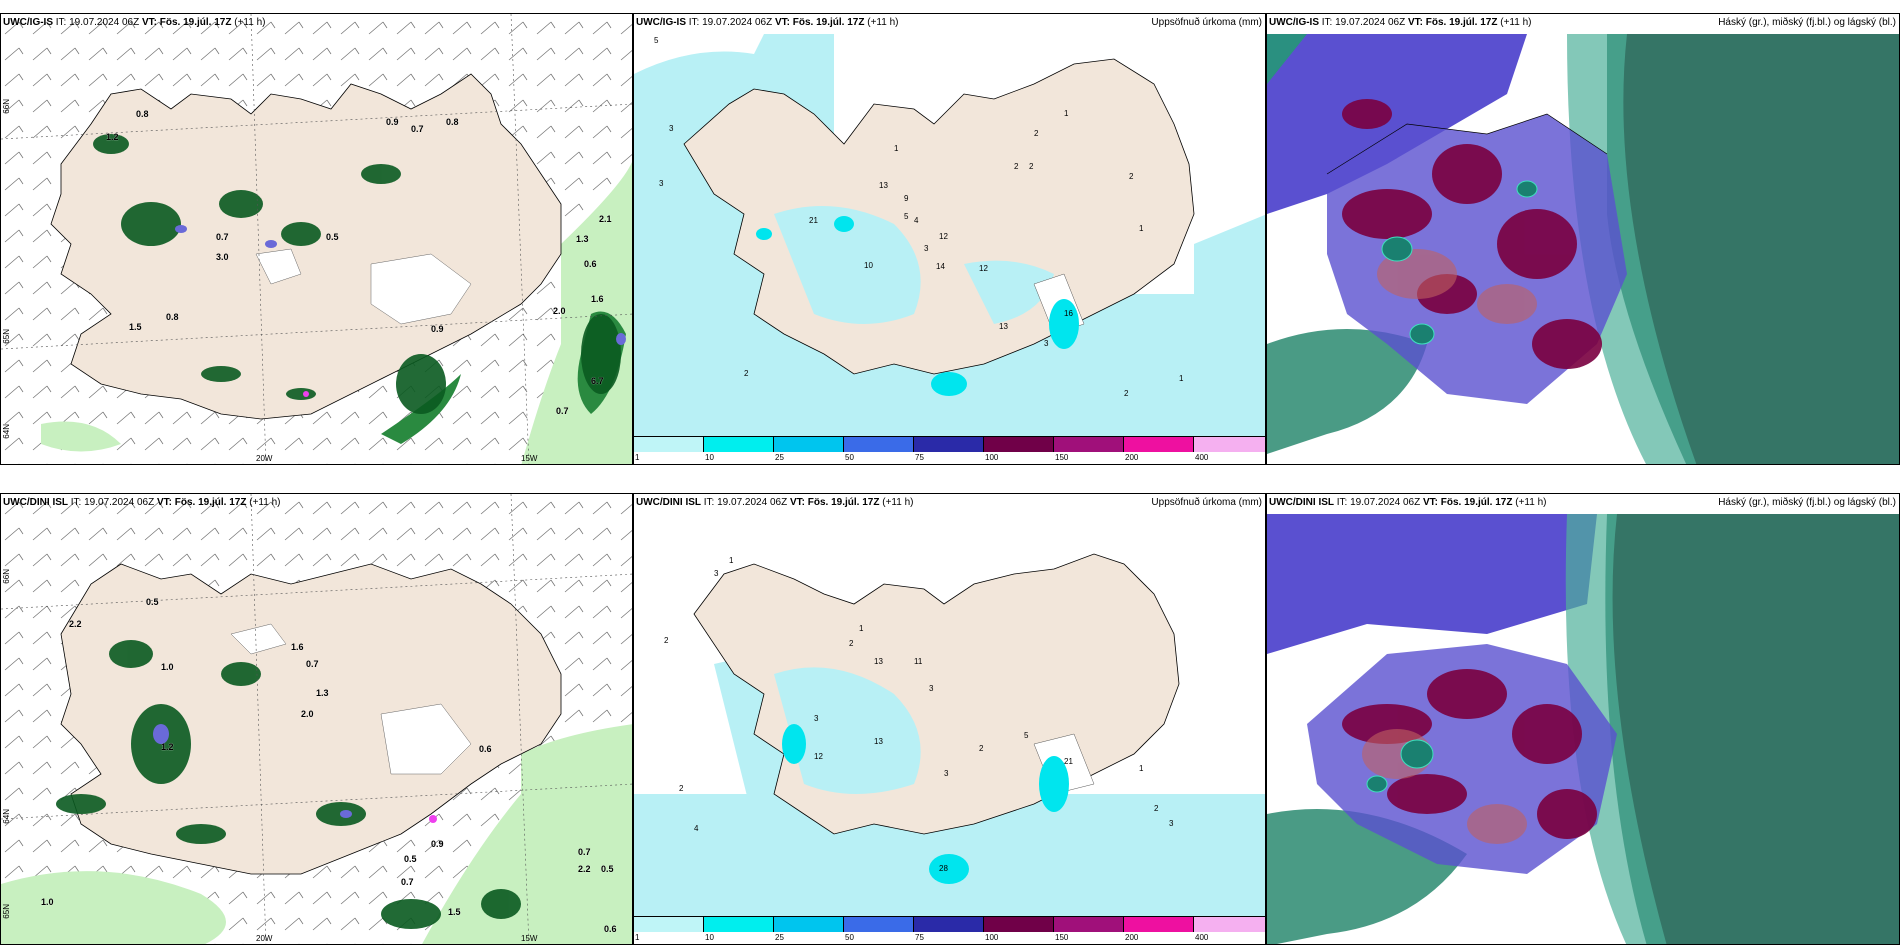 The height and width of the screenshot is (950, 1900). I want to click on lat-label: 64N, so click(6, 816).